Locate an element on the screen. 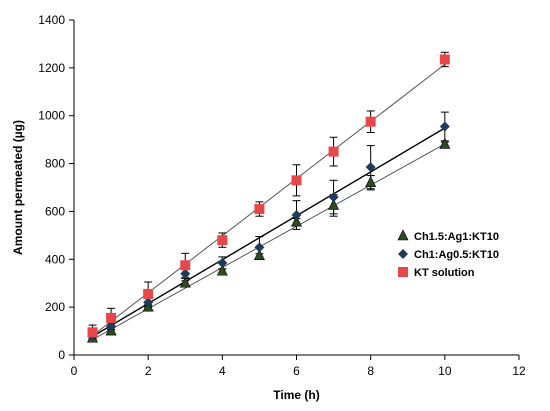  x-tick-label: 8 is located at coordinates (370, 371).